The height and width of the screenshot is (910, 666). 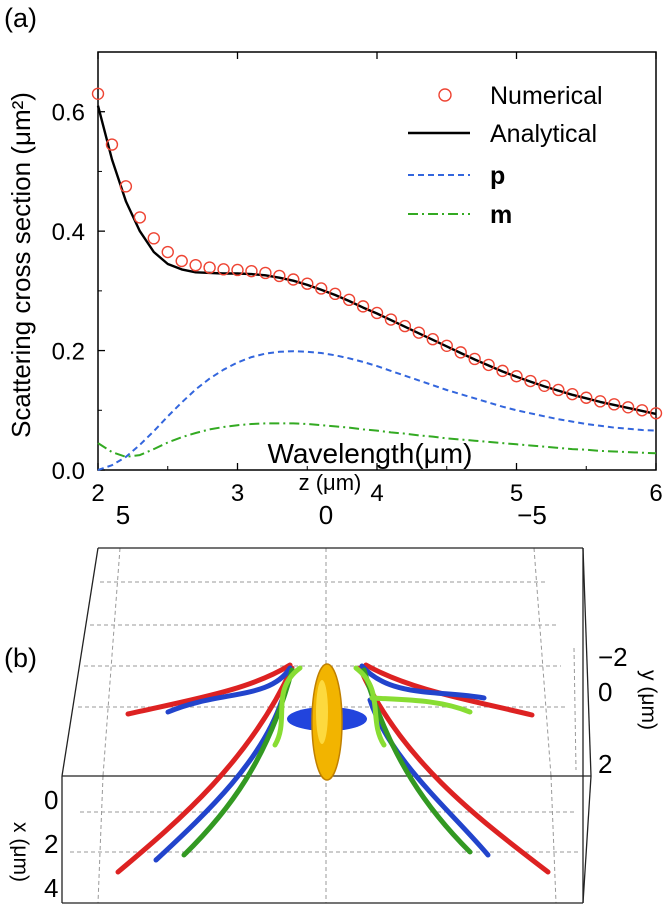 I want to click on y-tick-label: 0.6, so click(x=68, y=113).